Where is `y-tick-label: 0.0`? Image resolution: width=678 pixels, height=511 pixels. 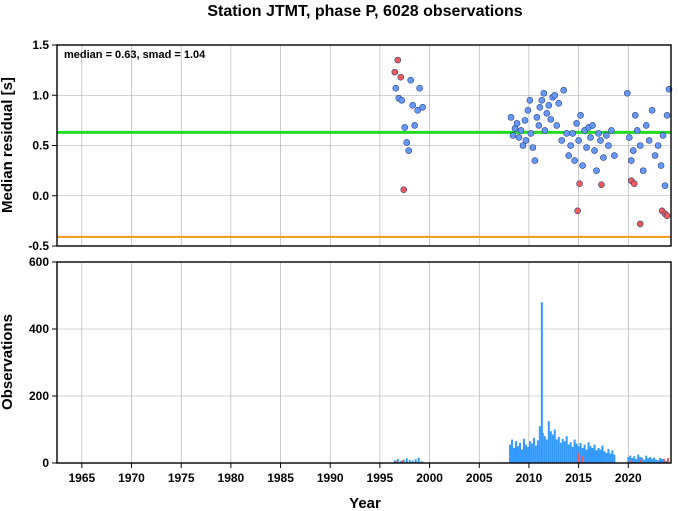
y-tick-label: 0.0 is located at coordinates (40, 196).